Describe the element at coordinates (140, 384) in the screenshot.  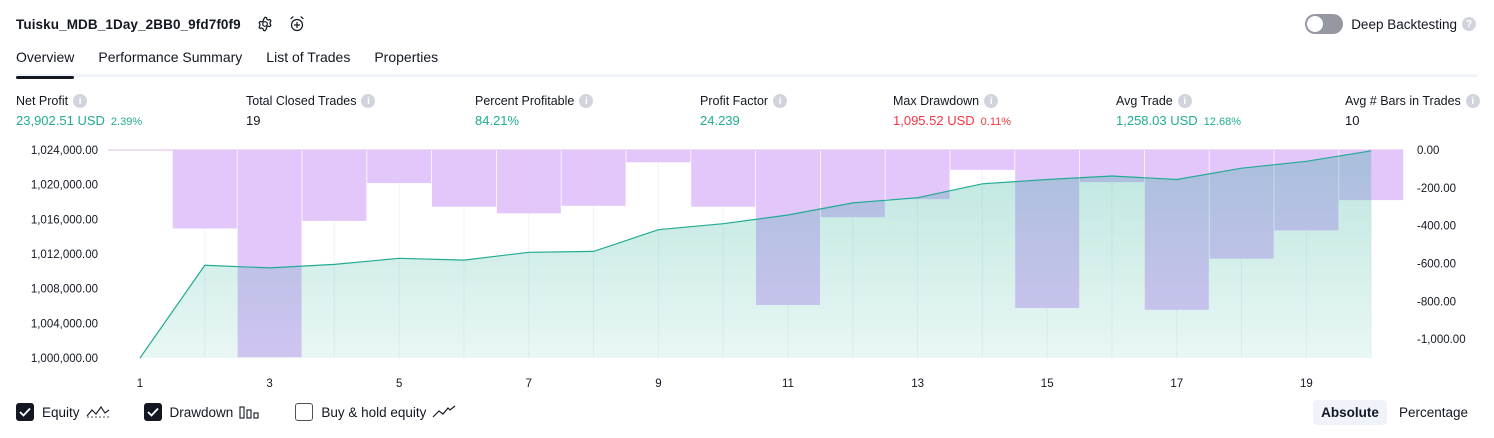
I see `x-axis-tick-label: 1` at that location.